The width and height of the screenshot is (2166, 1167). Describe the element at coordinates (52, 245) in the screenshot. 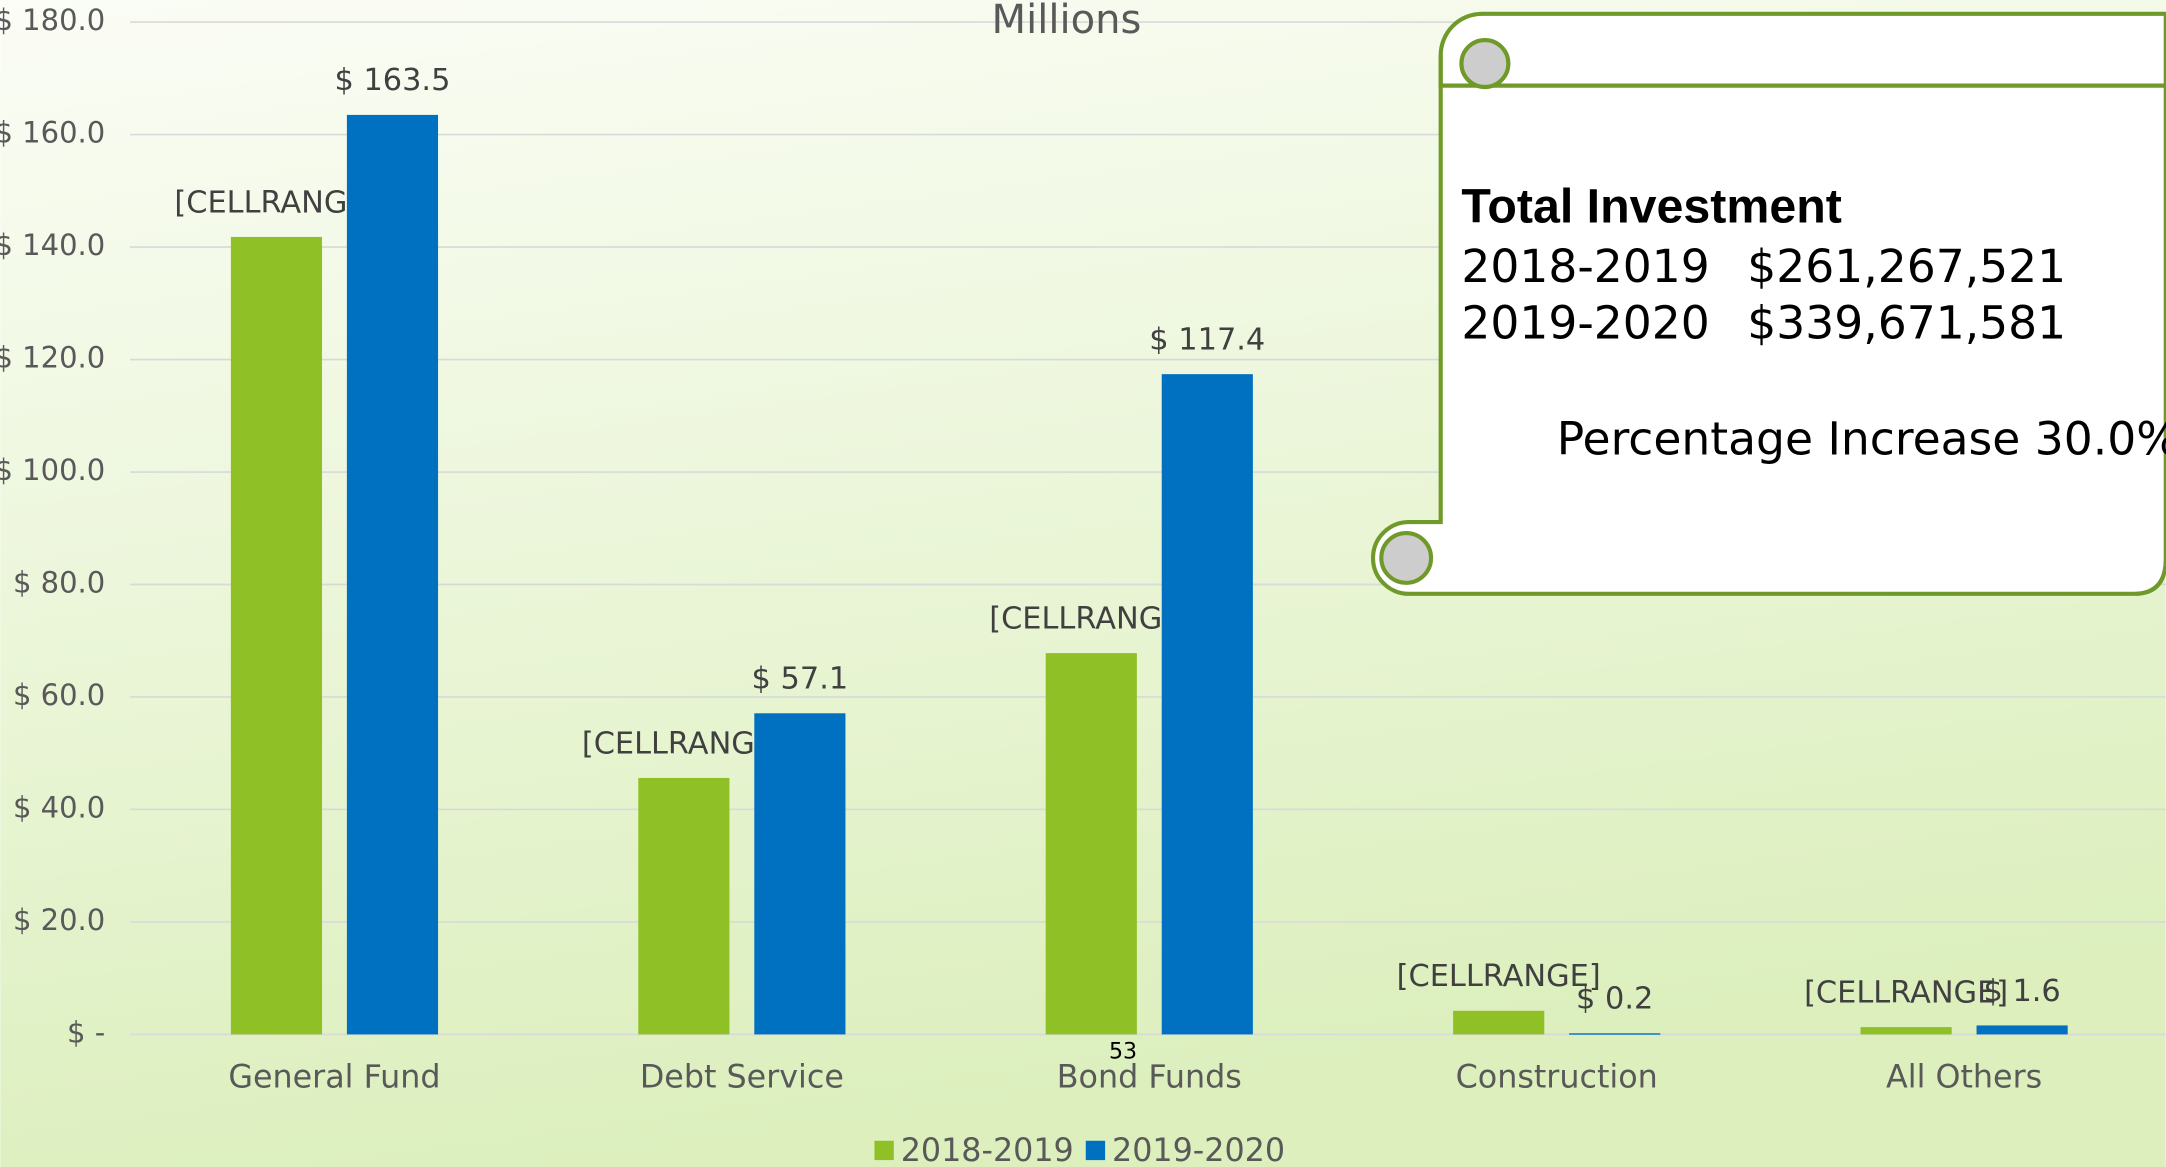

I see `y-tick-label: $ 140.0` at that location.